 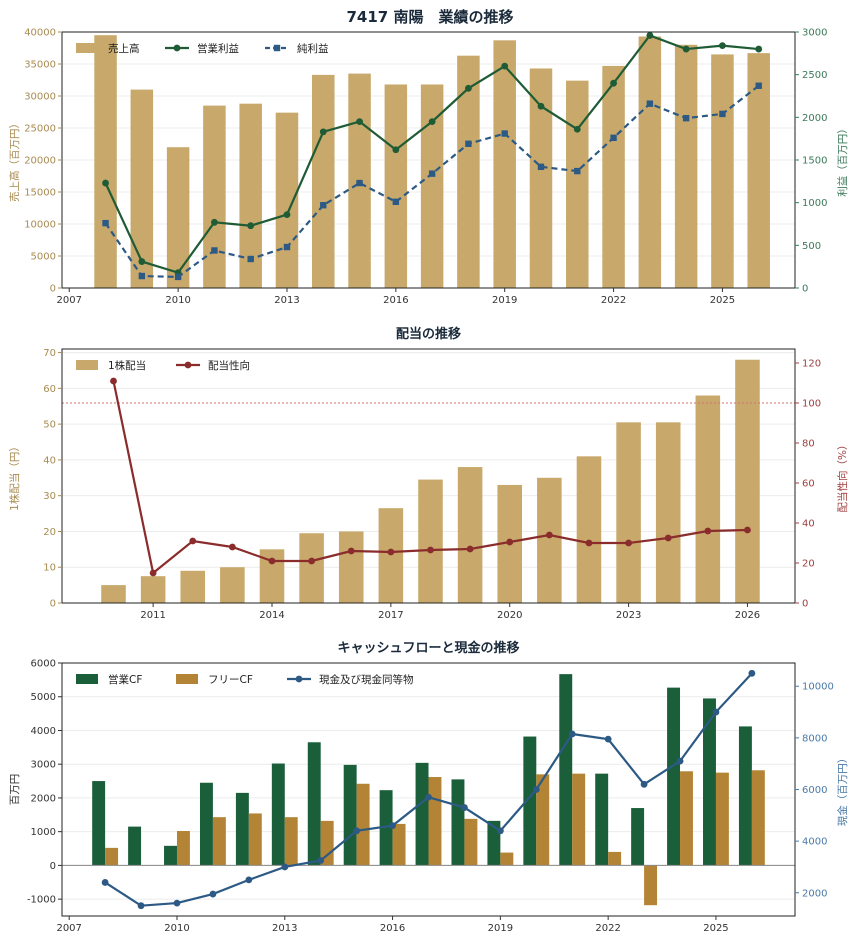 I want to click on legend-marker-配当性向, so click(x=188, y=365).